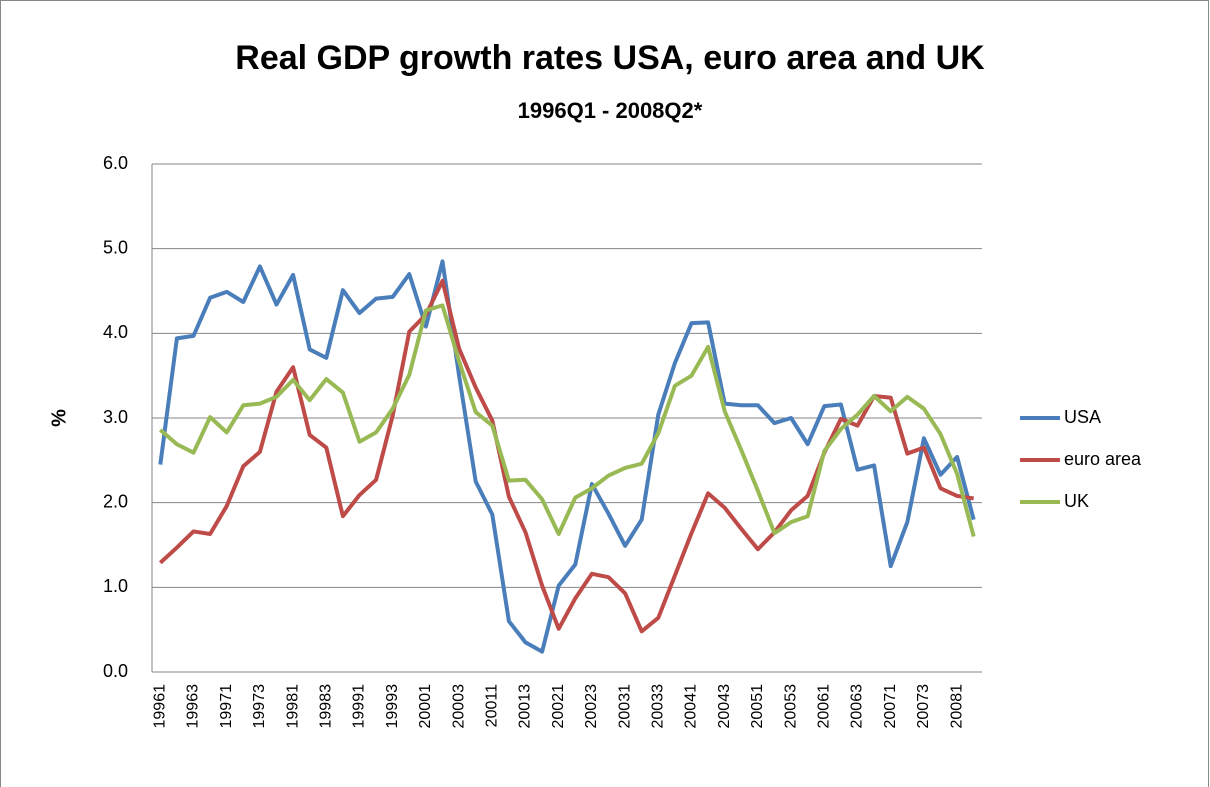 The image size is (1210, 787). What do you see at coordinates (790, 706) in the screenshot?
I see `x-tick-label: 20053` at bounding box center [790, 706].